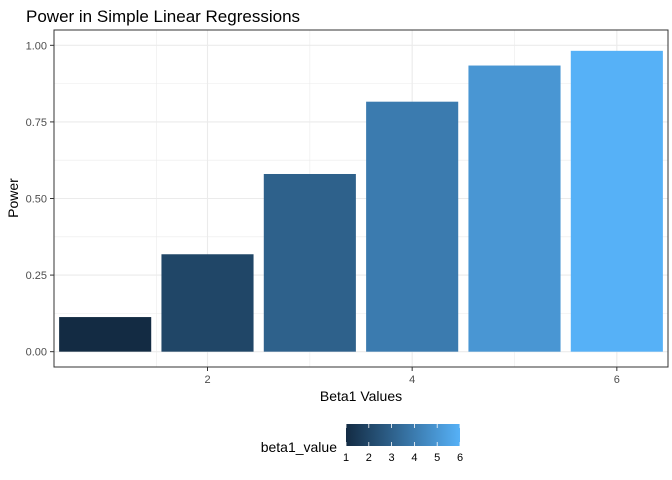 The height and width of the screenshot is (480, 672). I want to click on legend-tick-label: 3, so click(392, 458).